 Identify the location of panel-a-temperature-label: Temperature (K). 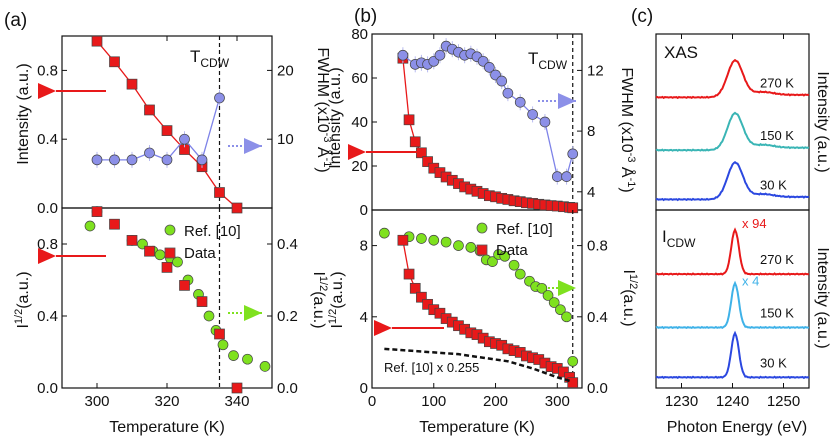
(167, 427).